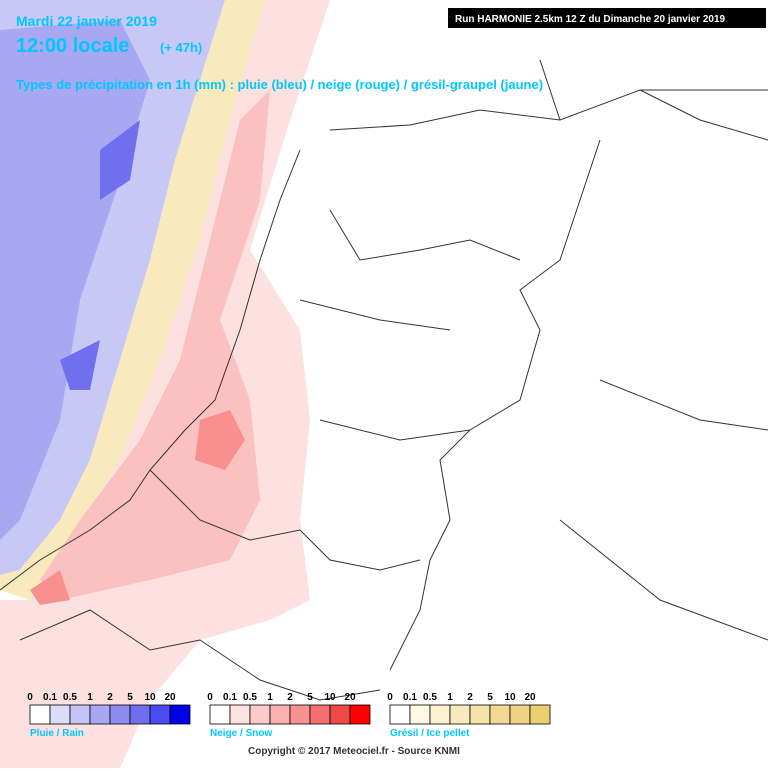  What do you see at coordinates (86, 21) in the screenshot?
I see `date: Mardi 22 janvier 2019` at bounding box center [86, 21].